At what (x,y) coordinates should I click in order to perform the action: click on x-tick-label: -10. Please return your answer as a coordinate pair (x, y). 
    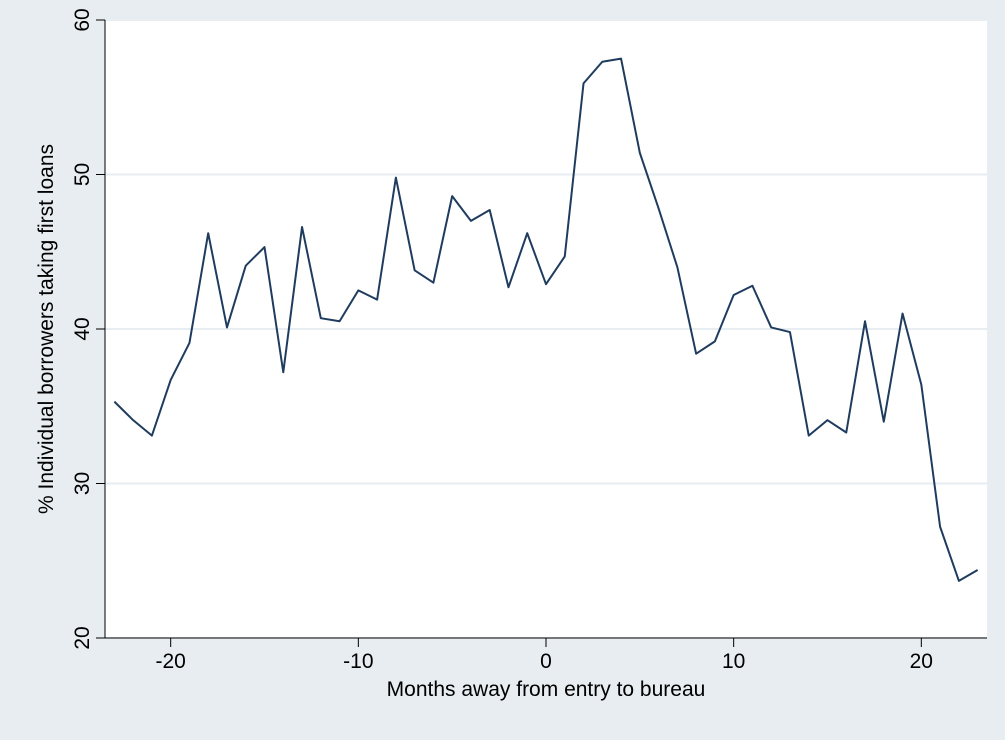
    Looking at the image, I should click on (358, 661).